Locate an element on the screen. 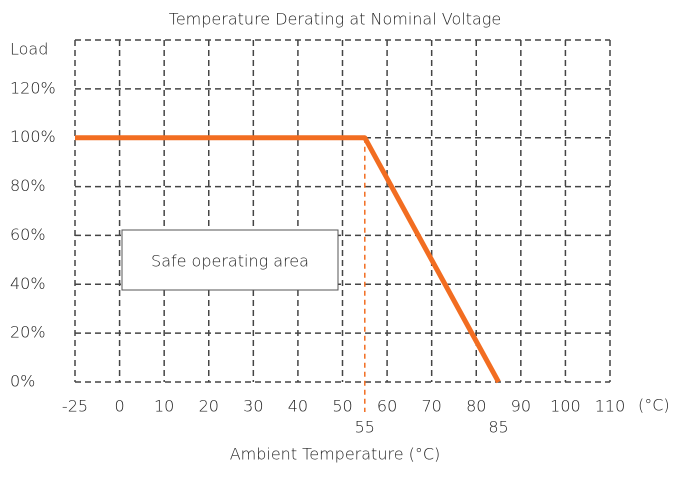 This screenshot has width=680, height=491. x-tick-label: -25 is located at coordinates (75, 406).